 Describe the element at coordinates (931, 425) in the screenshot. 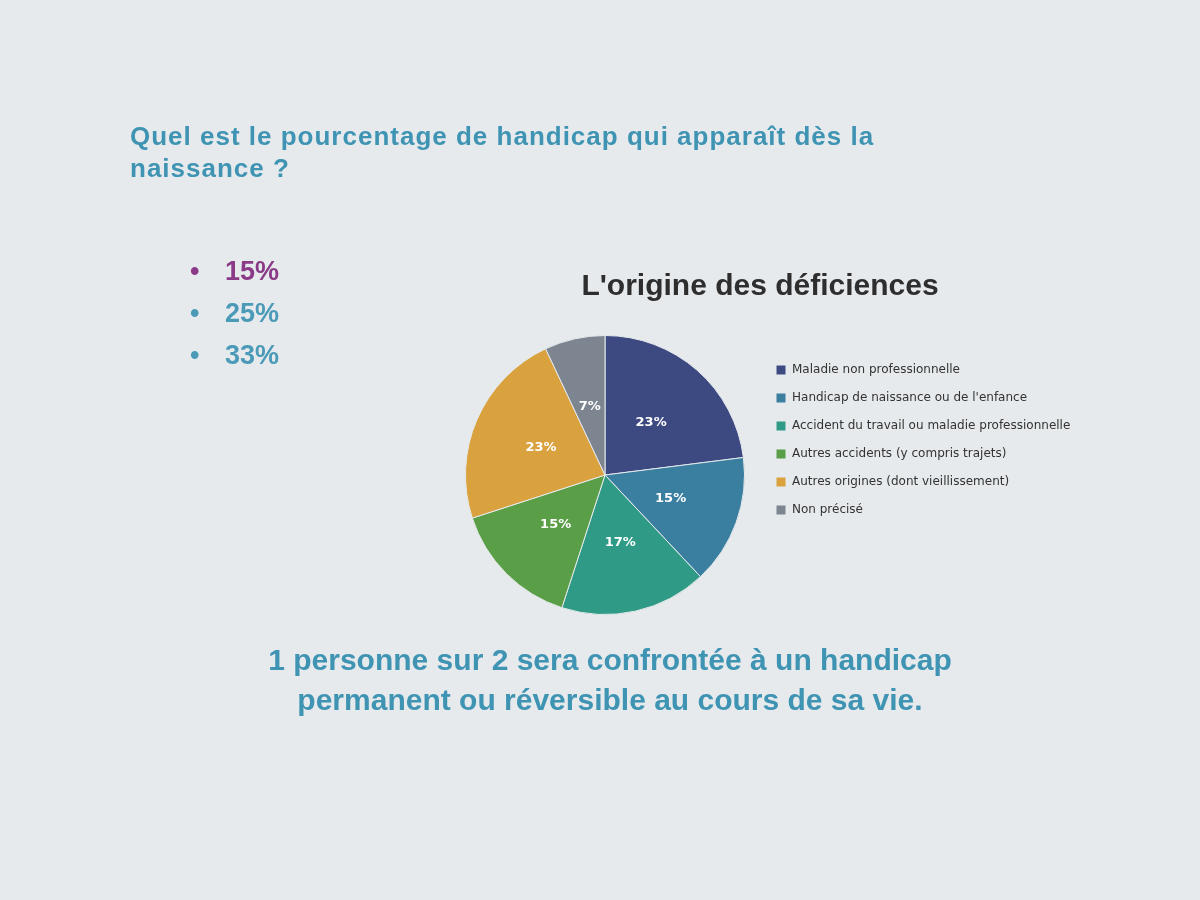

I see `legend-label: Accident du travail ou maladie professionnelle` at that location.